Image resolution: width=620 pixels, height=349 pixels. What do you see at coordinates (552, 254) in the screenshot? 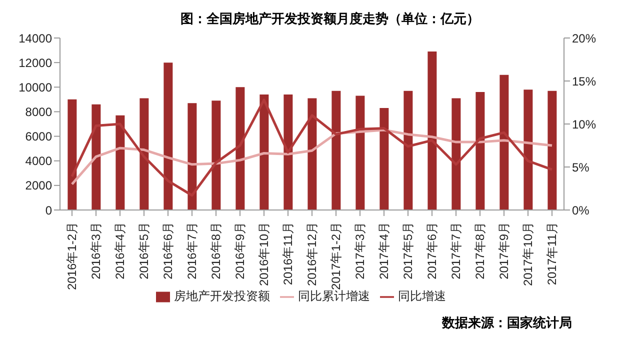
I see `x-tick-label: 2017年11月` at bounding box center [552, 254].